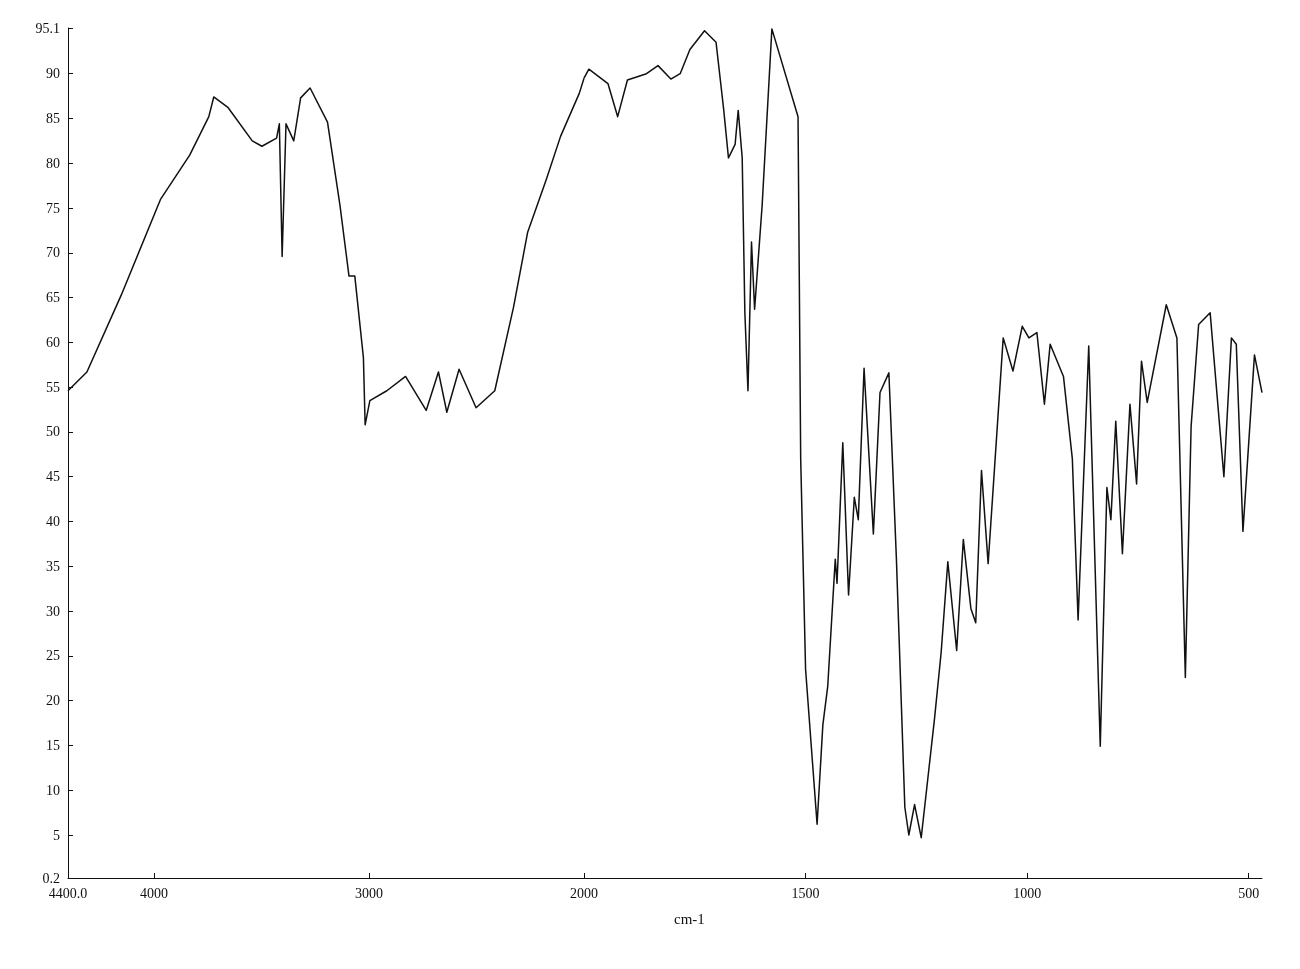 The image size is (1300, 969). Describe the element at coordinates (584, 893) in the screenshot. I see `x-tick-label: 2000` at that location.